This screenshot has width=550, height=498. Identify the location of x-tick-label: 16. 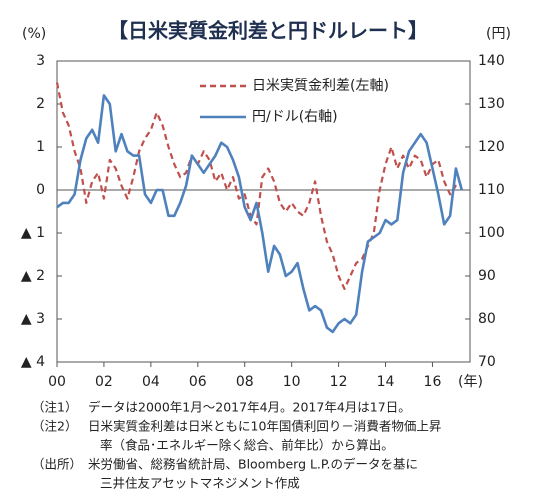
(433, 382).